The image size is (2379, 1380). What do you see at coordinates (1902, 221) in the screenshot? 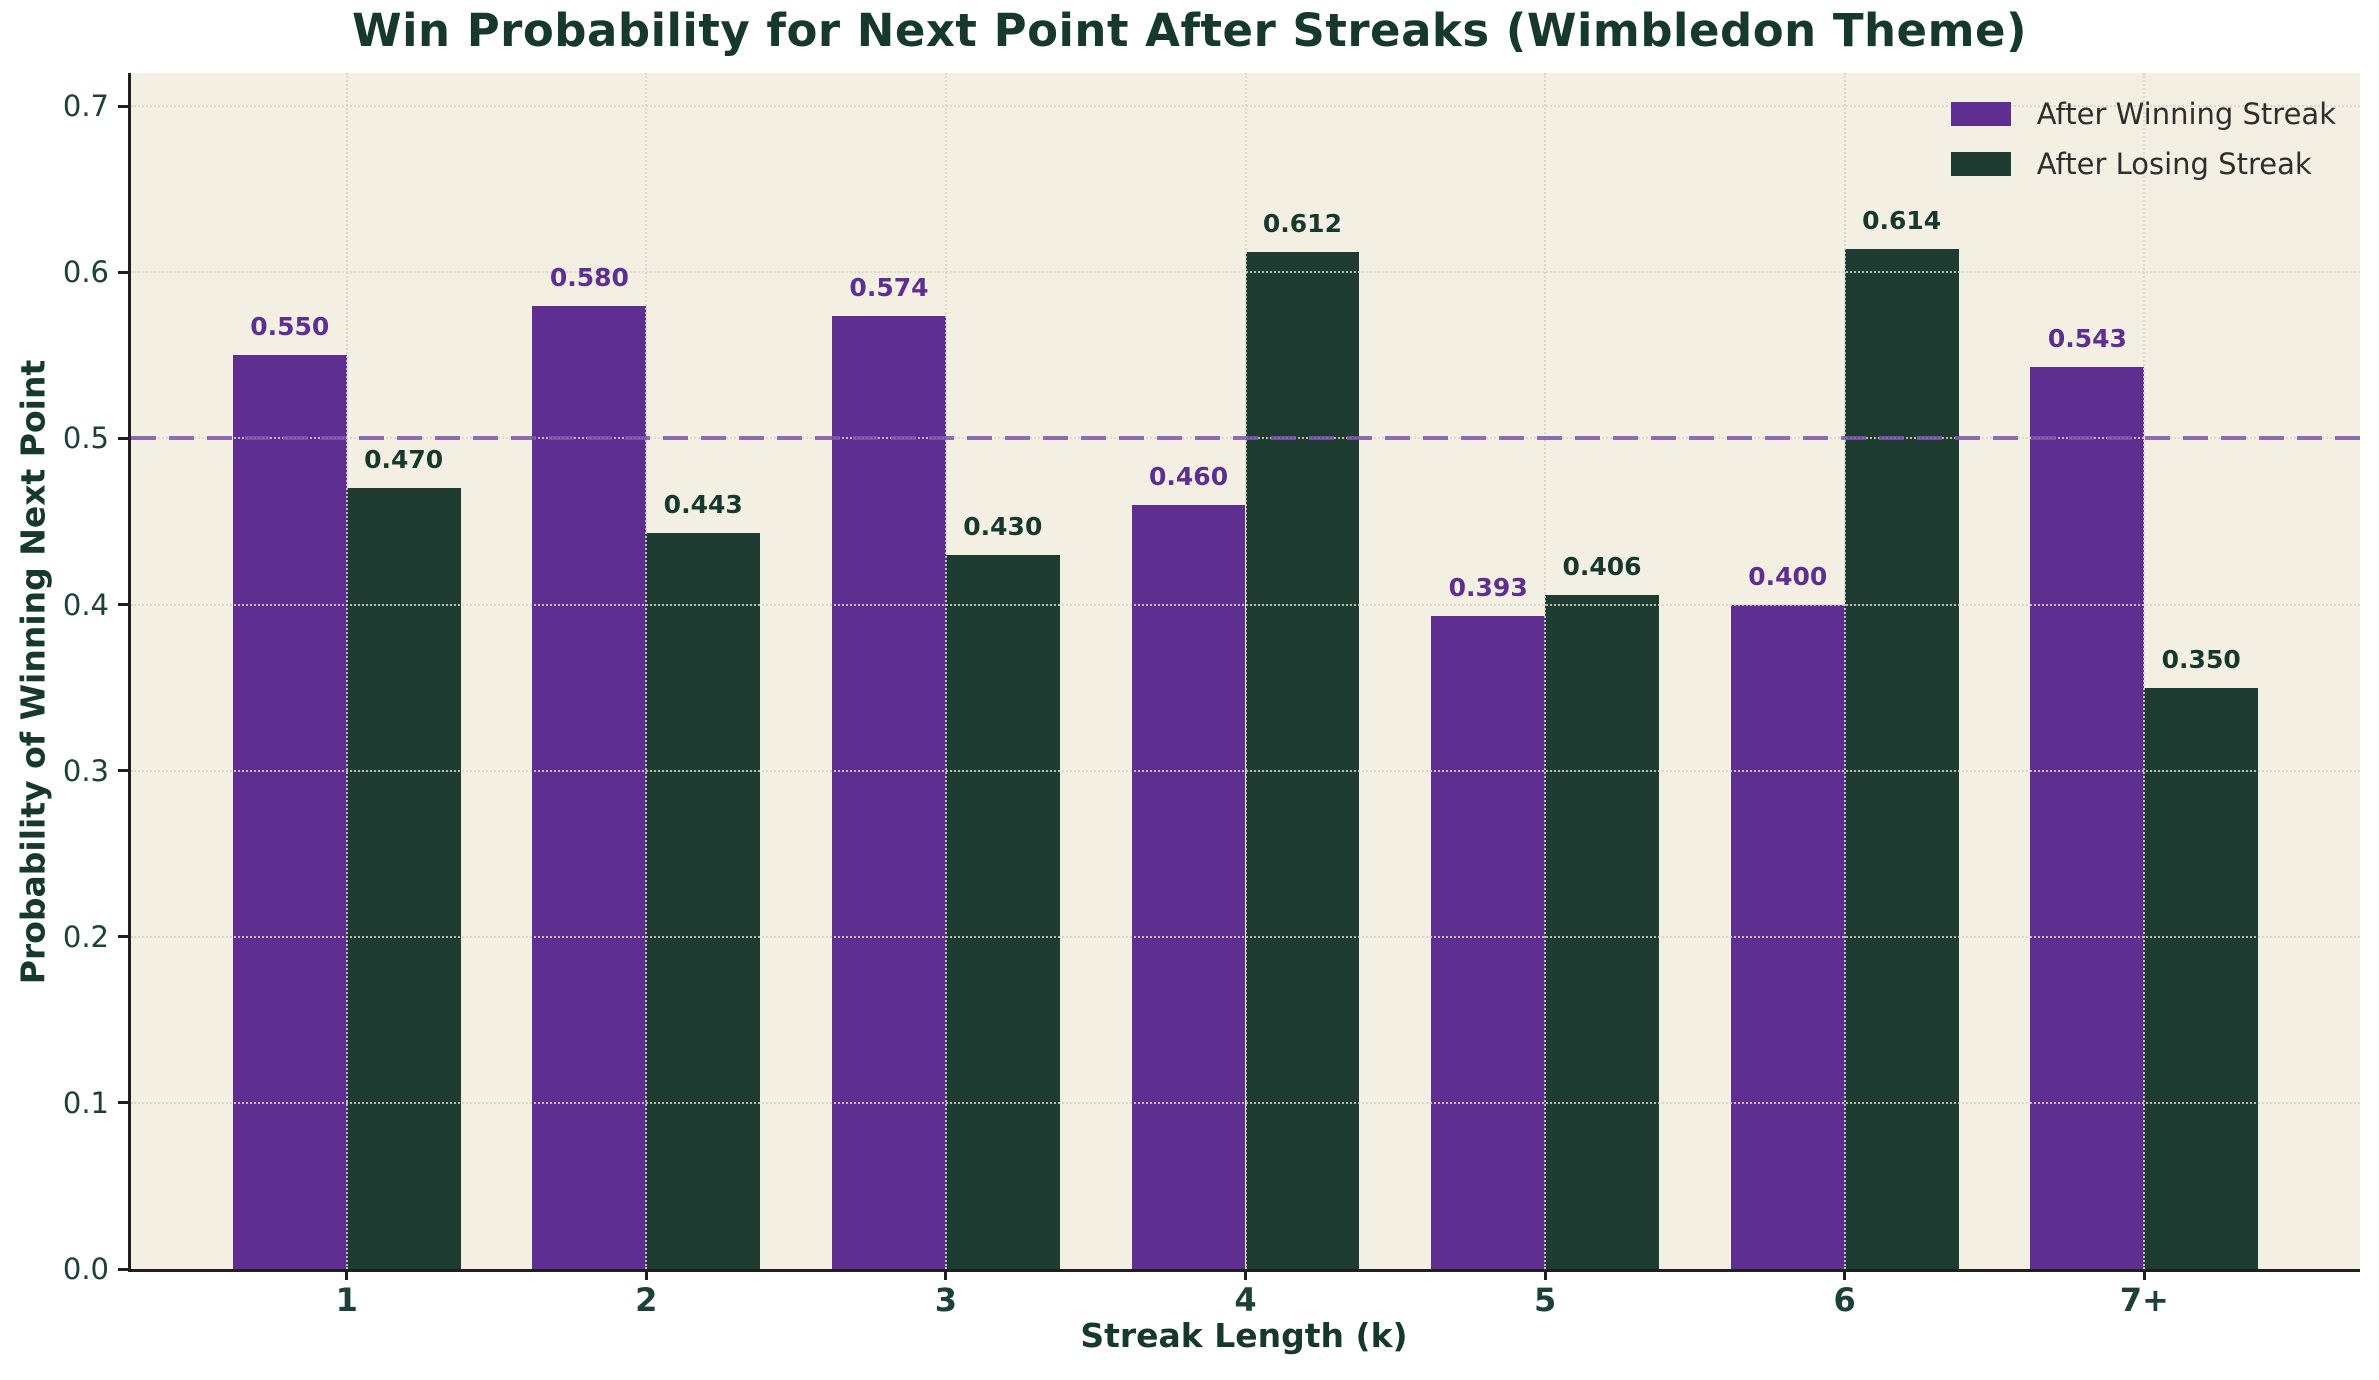
I see `bar-value-label: 0.614` at bounding box center [1902, 221].